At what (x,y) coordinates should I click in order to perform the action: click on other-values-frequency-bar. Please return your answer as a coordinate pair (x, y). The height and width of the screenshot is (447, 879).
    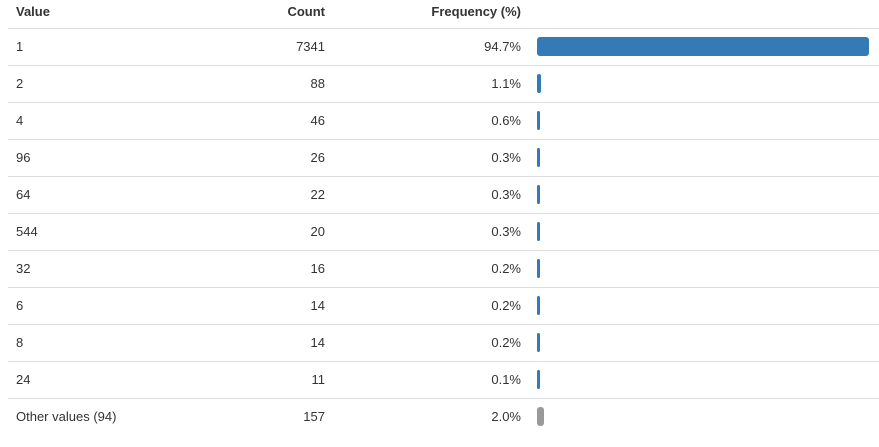
    Looking at the image, I should click on (540, 417).